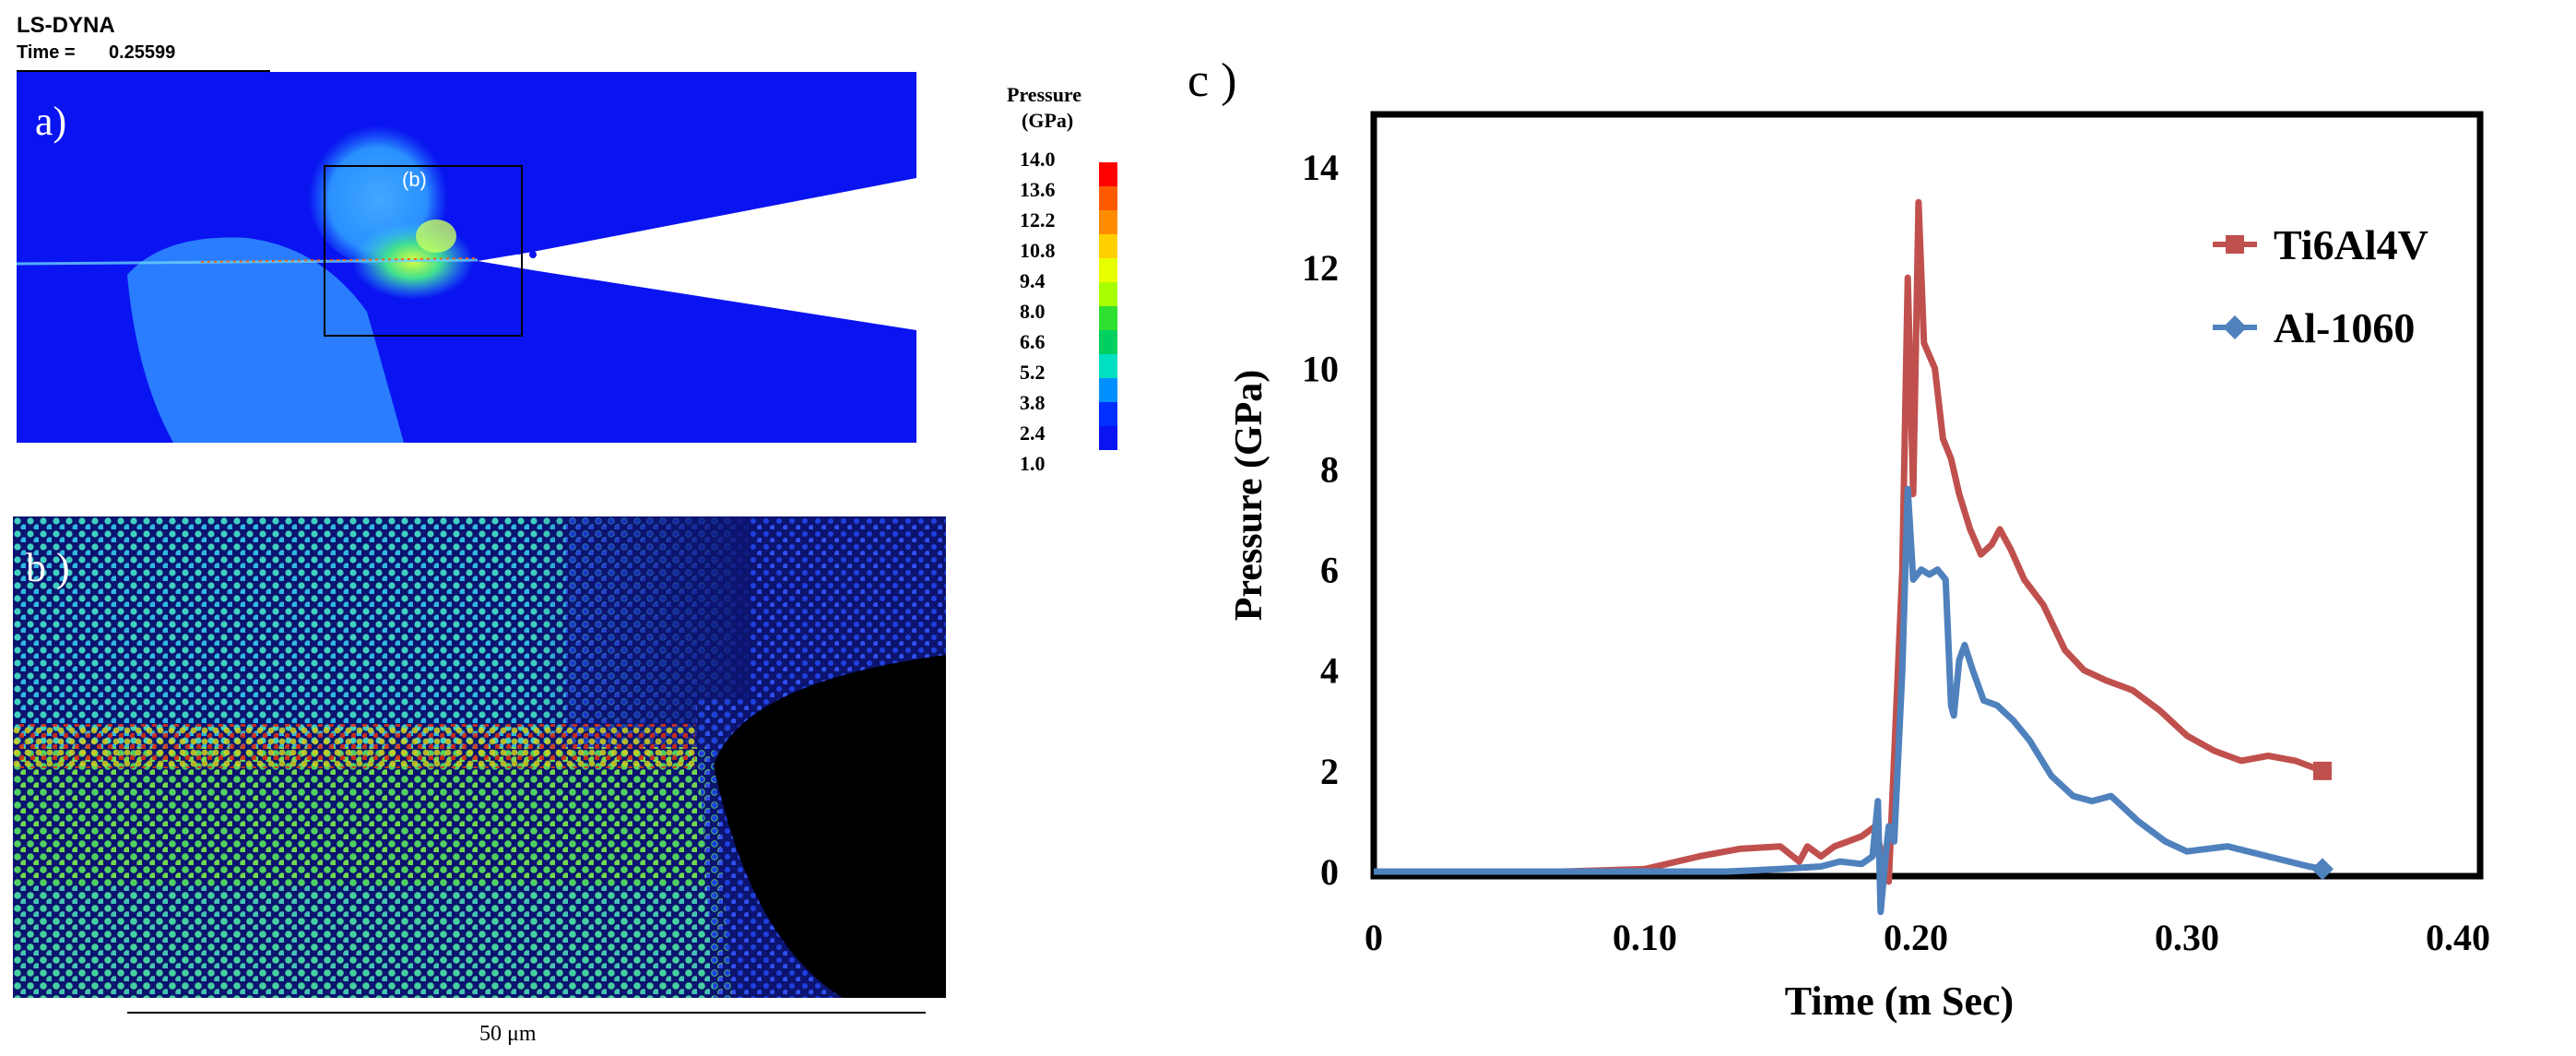  I want to click on y-tick-label: 12, so click(1320, 268).